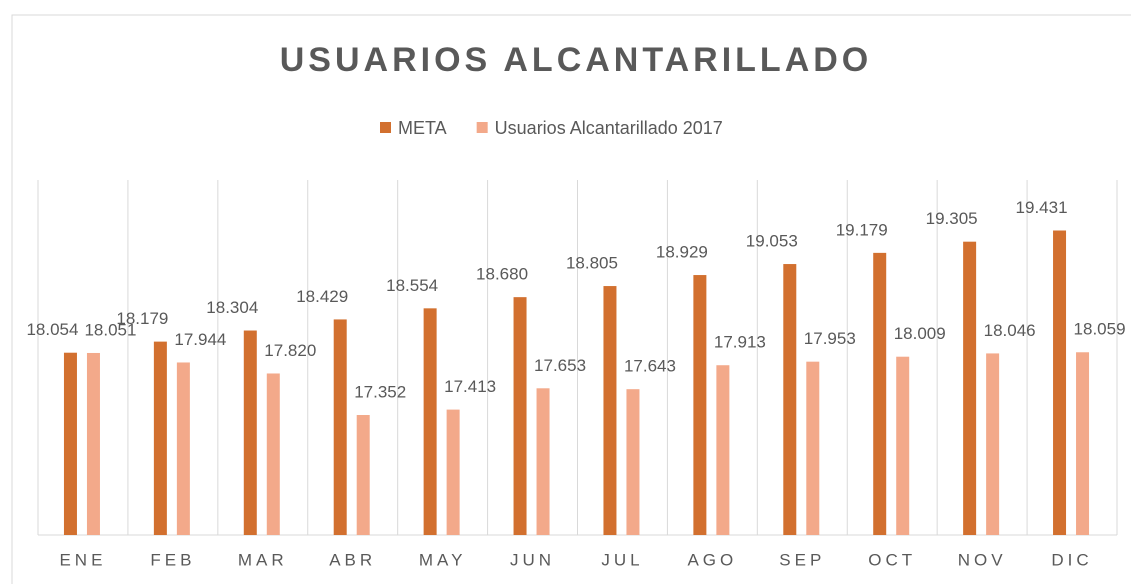  I want to click on data-label: 17.953, so click(830, 338).